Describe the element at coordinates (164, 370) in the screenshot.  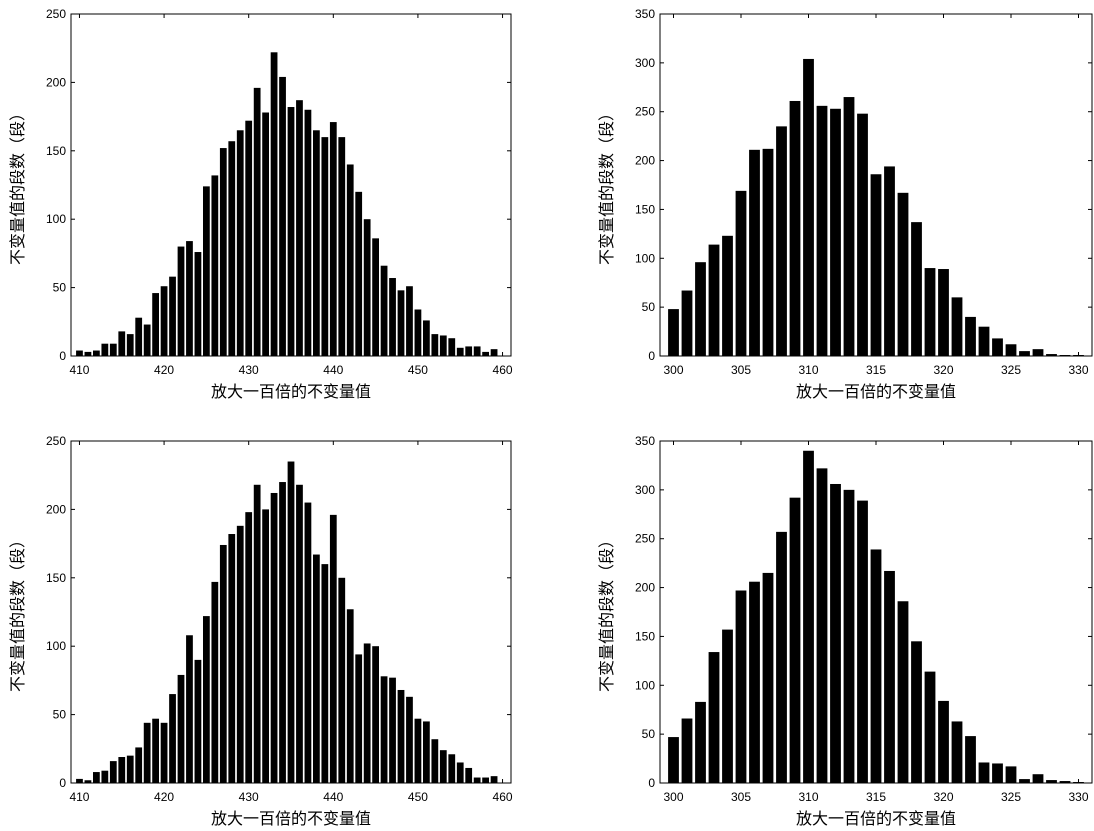
I see `x-tick-label: 420` at that location.